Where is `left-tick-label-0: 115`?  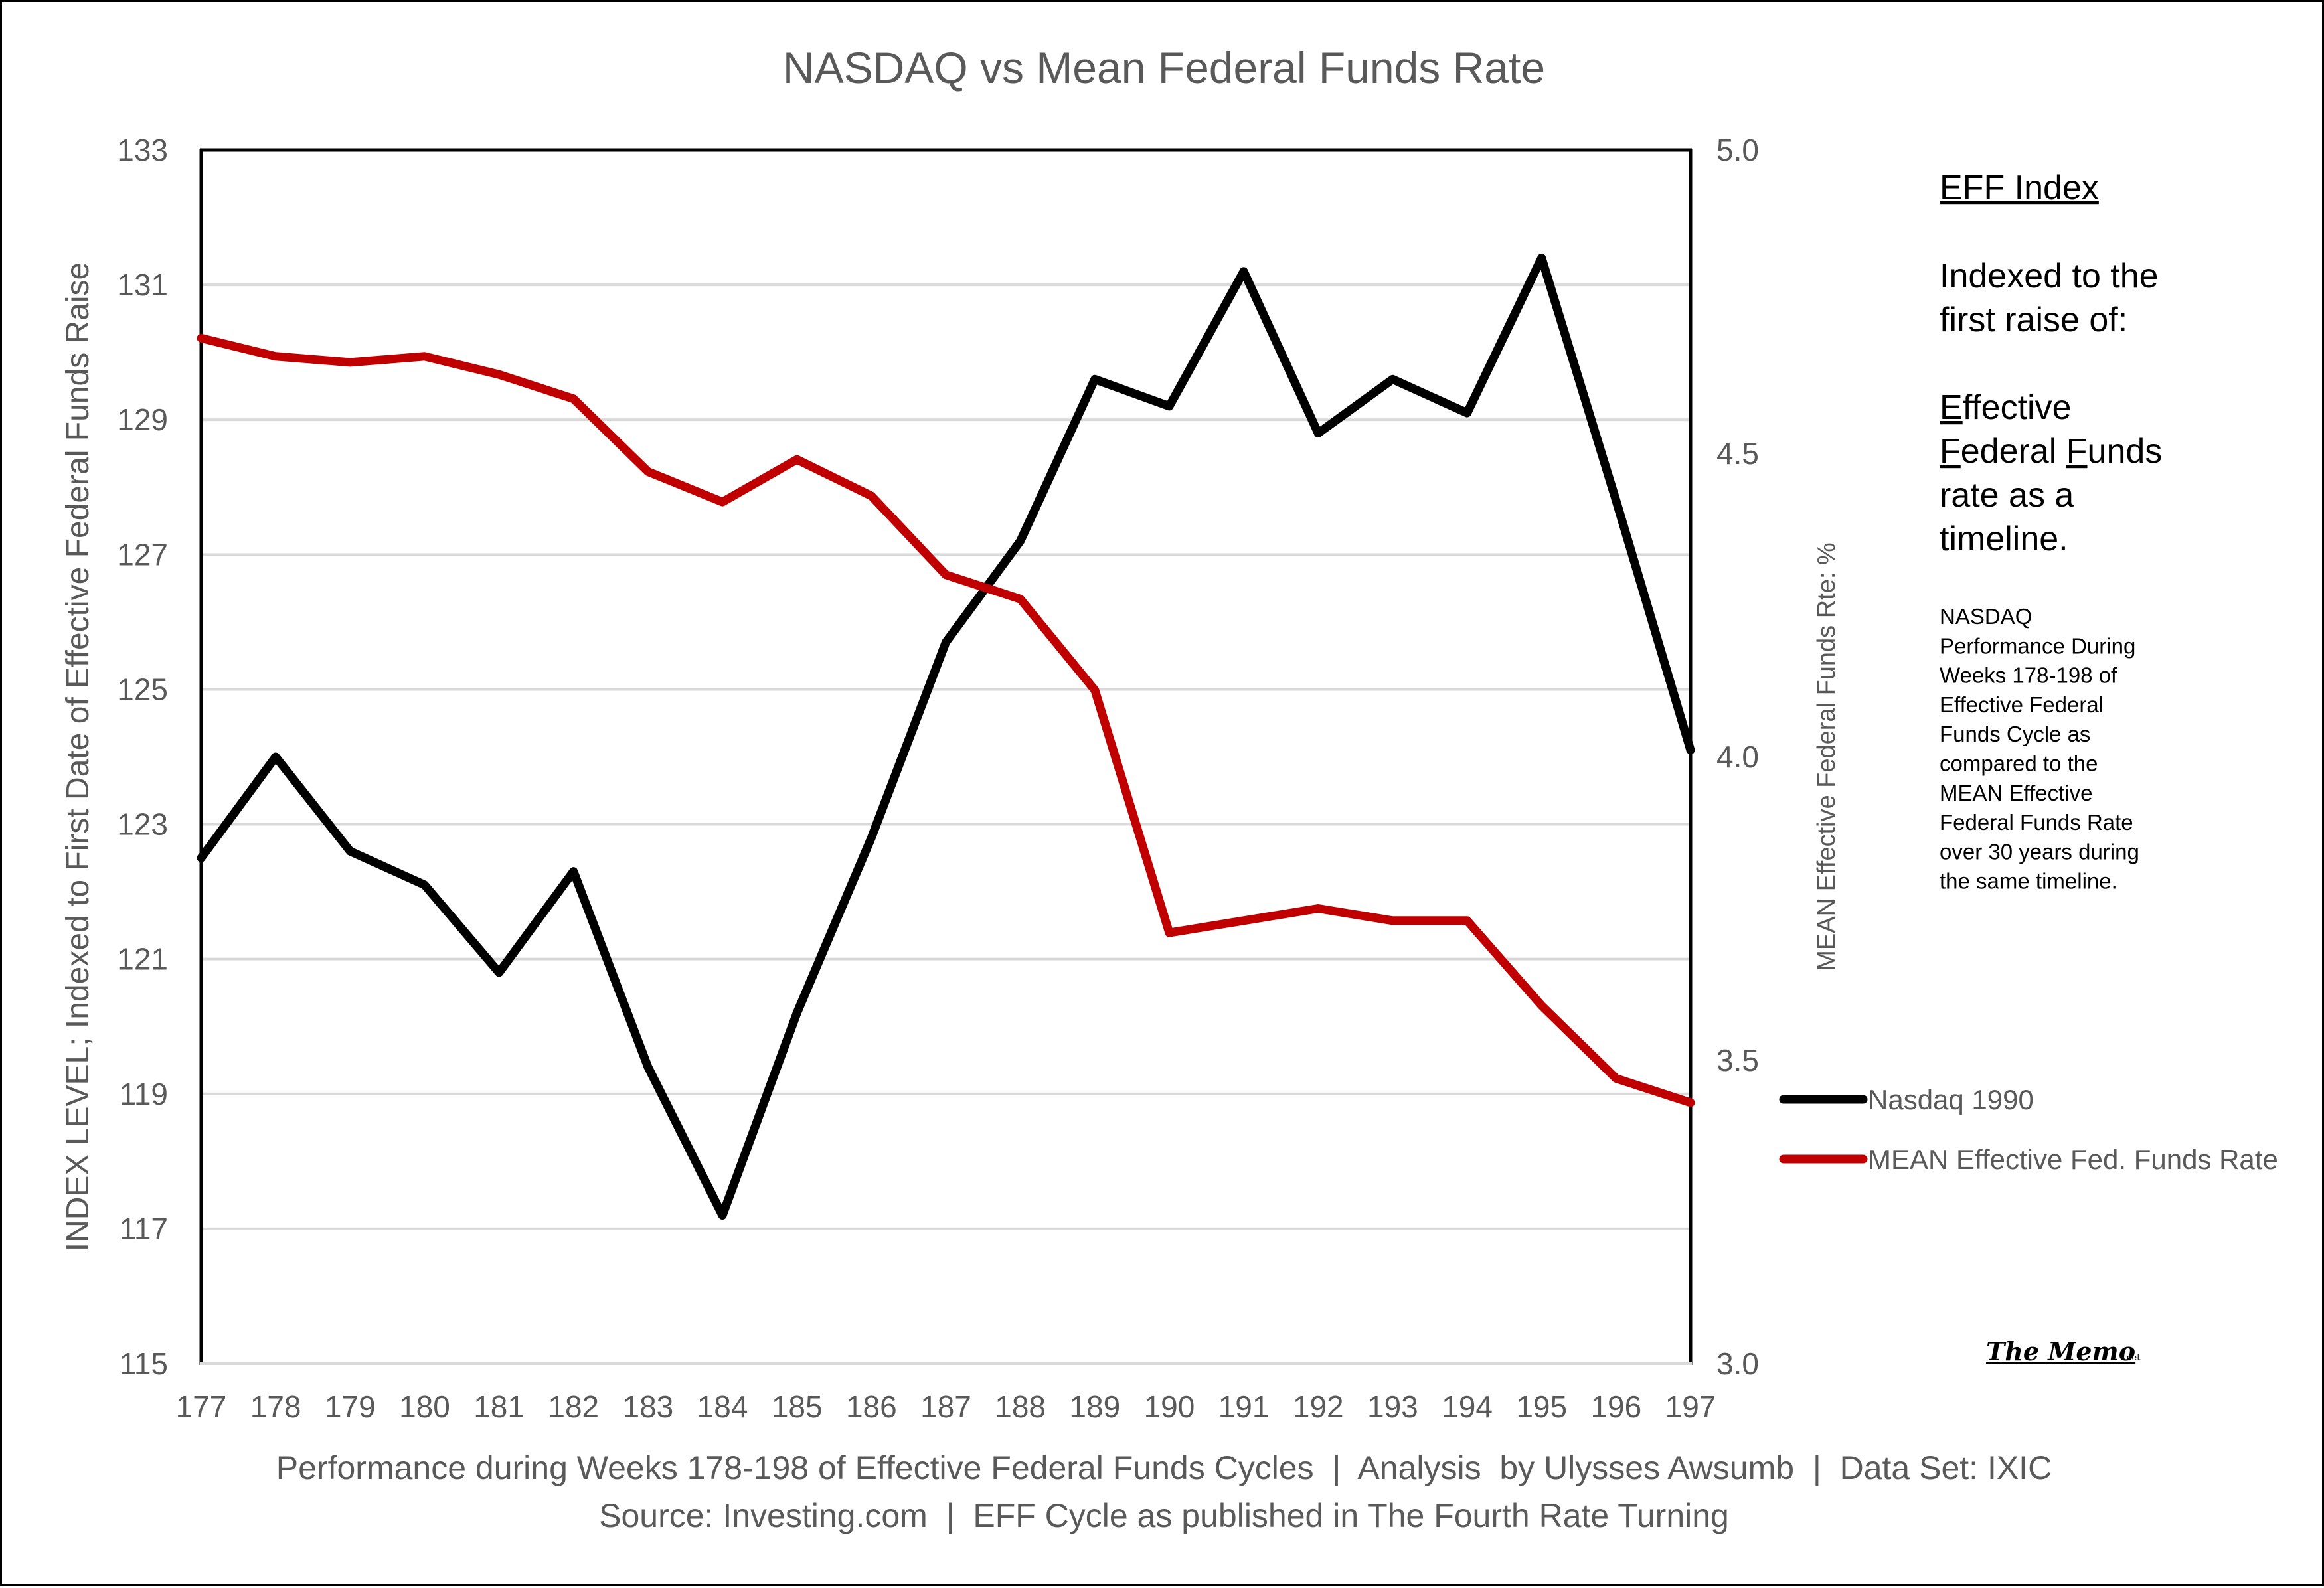 left-tick-label-0: 115 is located at coordinates (144, 1364).